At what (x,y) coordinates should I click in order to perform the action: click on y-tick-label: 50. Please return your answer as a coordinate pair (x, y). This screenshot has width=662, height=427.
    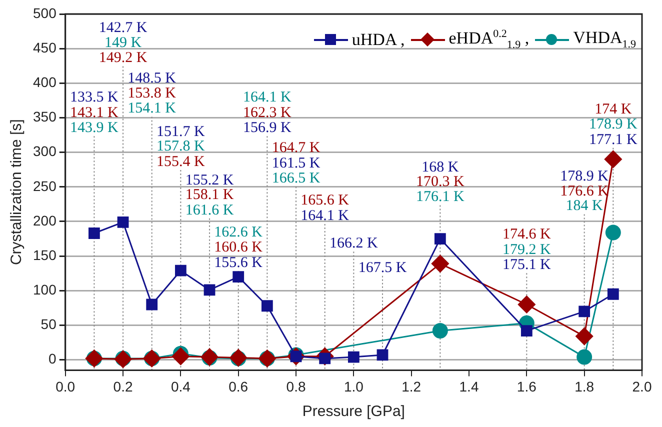
    Looking at the image, I should click on (48, 324).